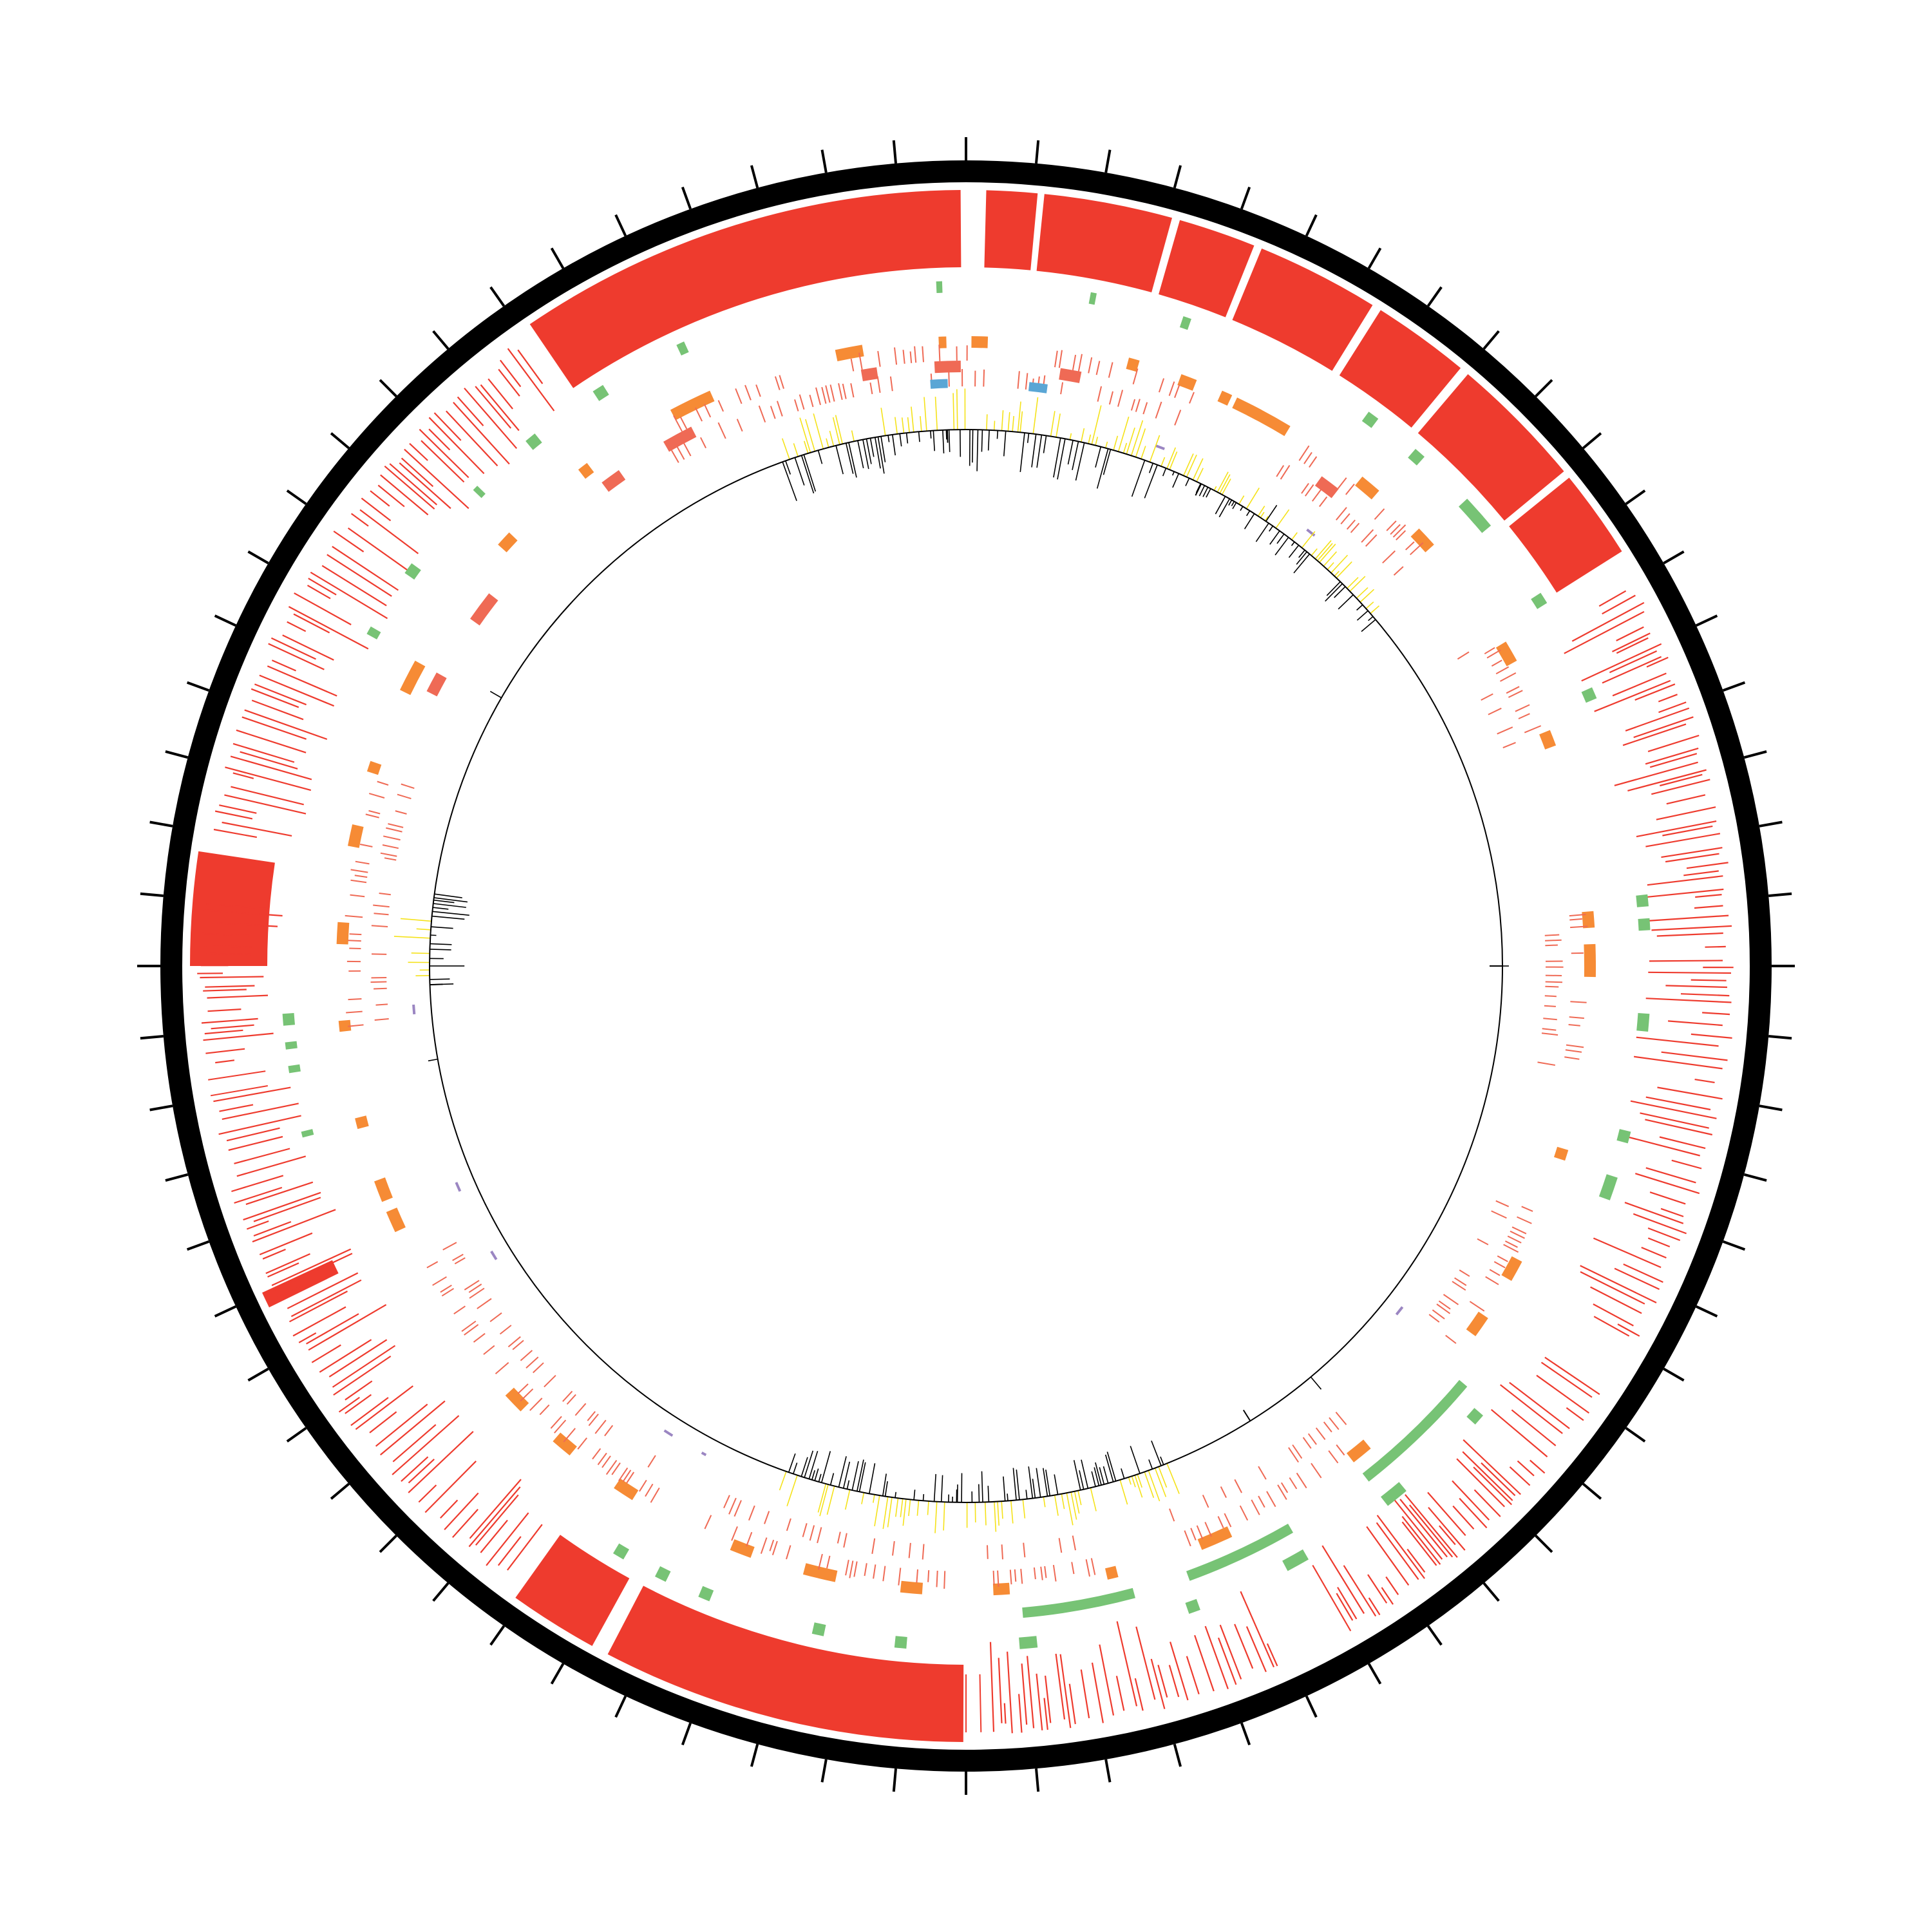 The width and height of the screenshot is (1932, 1932). What do you see at coordinates (572, 1591) in the screenshot?
I see `cds-block` at bounding box center [572, 1591].